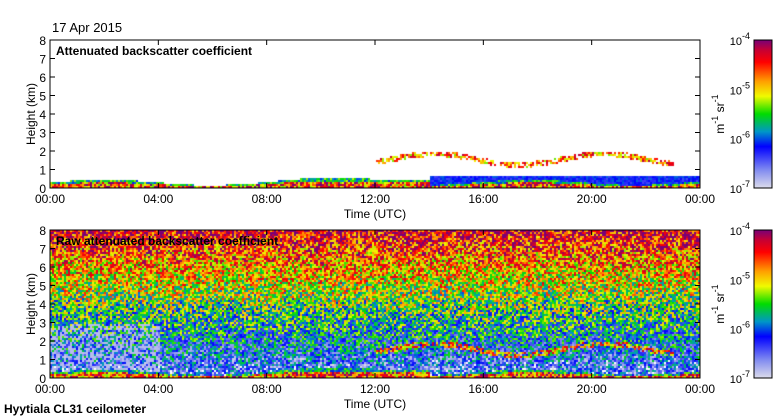 This screenshot has height=420, width=780. What do you see at coordinates (167, 241) in the screenshot?
I see `plot-title: Raw attenuated backscatter coefficient` at bounding box center [167, 241].